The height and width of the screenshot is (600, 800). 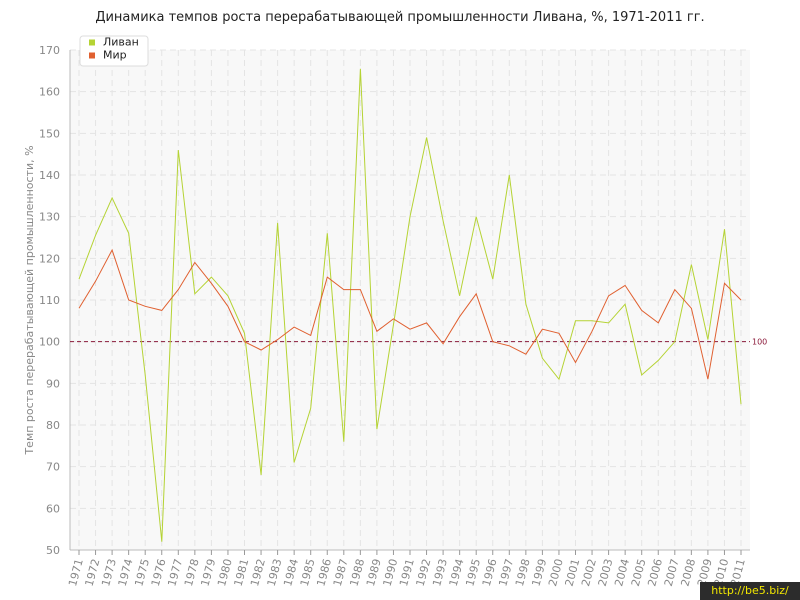 I want to click on y-tick-label: 90, so click(x=53, y=383).